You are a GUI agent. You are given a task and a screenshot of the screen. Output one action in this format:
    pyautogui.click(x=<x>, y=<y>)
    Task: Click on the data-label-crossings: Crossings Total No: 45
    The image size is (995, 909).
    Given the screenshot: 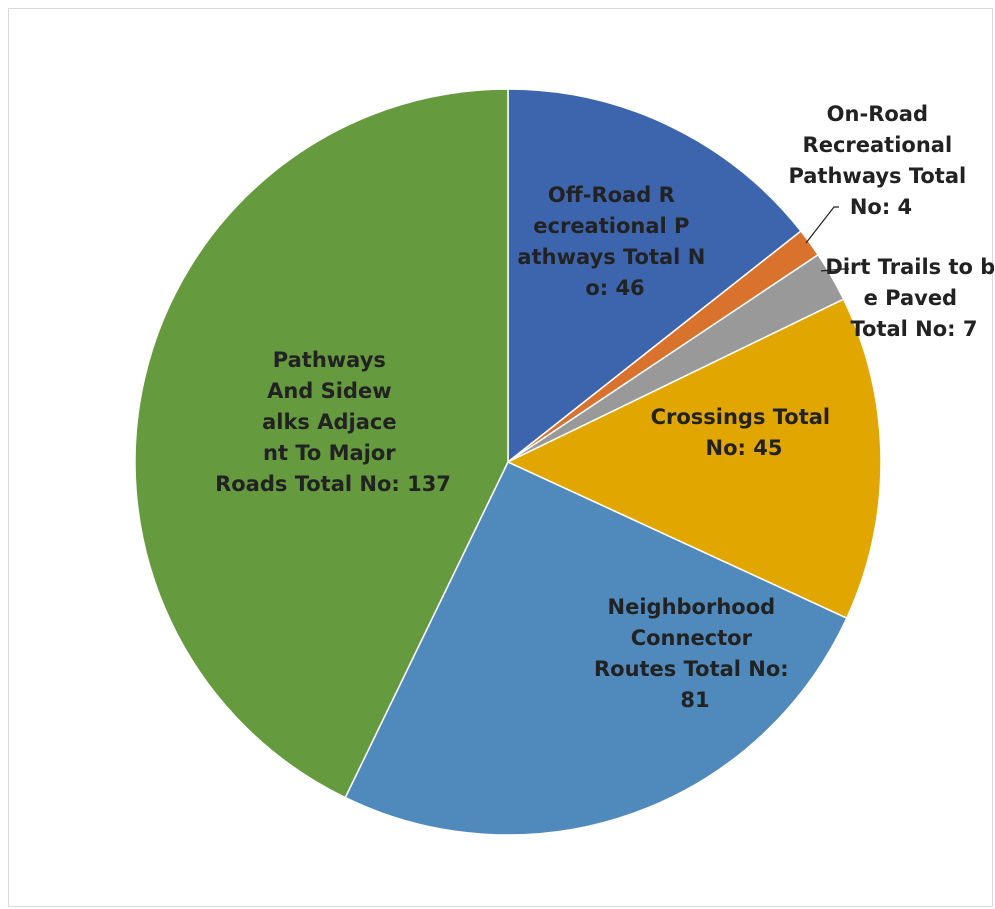 What is the action you would take?
    pyautogui.click(x=744, y=432)
    